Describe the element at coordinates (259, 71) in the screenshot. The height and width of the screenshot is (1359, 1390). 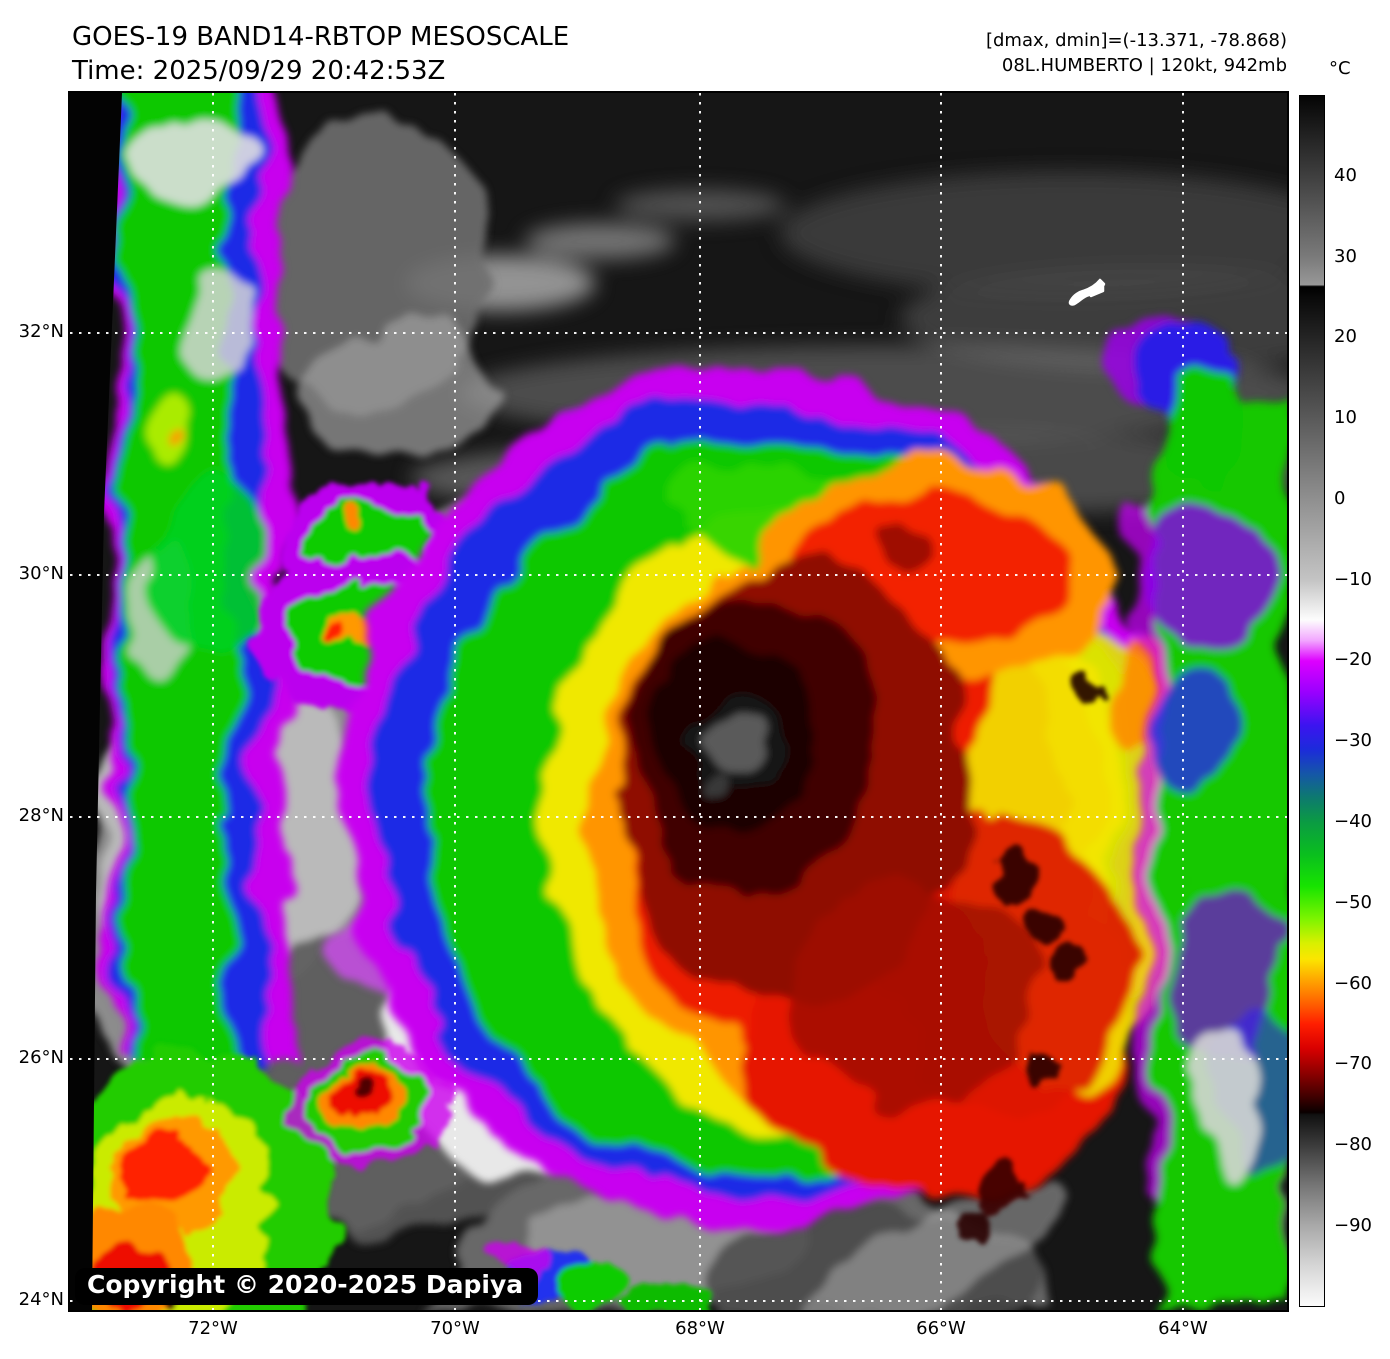
I see `image-timestamp: Time: 2025/09/29 20:42:53Z` at that location.